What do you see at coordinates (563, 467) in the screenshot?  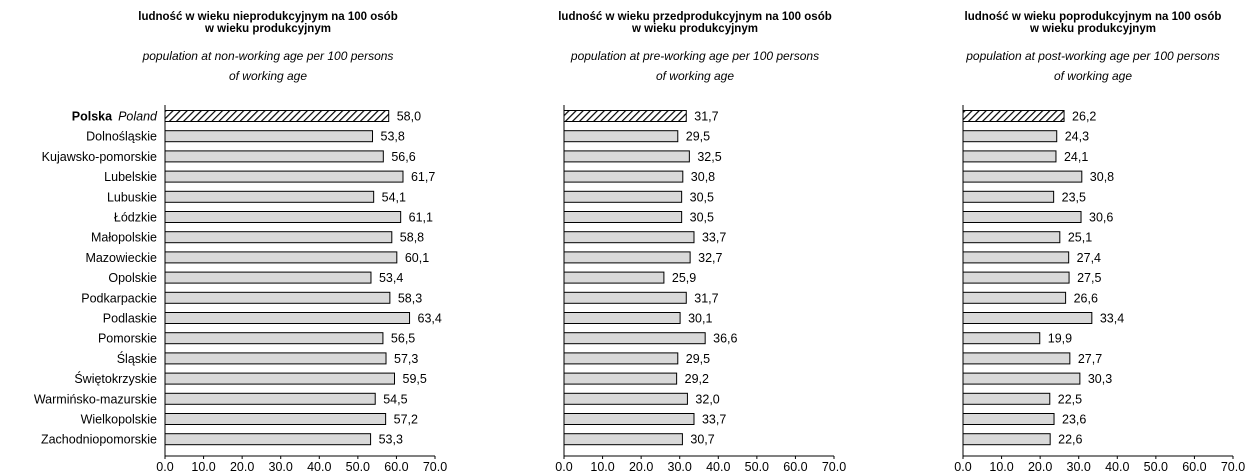 I see `x-tick-label: 0.0` at bounding box center [563, 467].